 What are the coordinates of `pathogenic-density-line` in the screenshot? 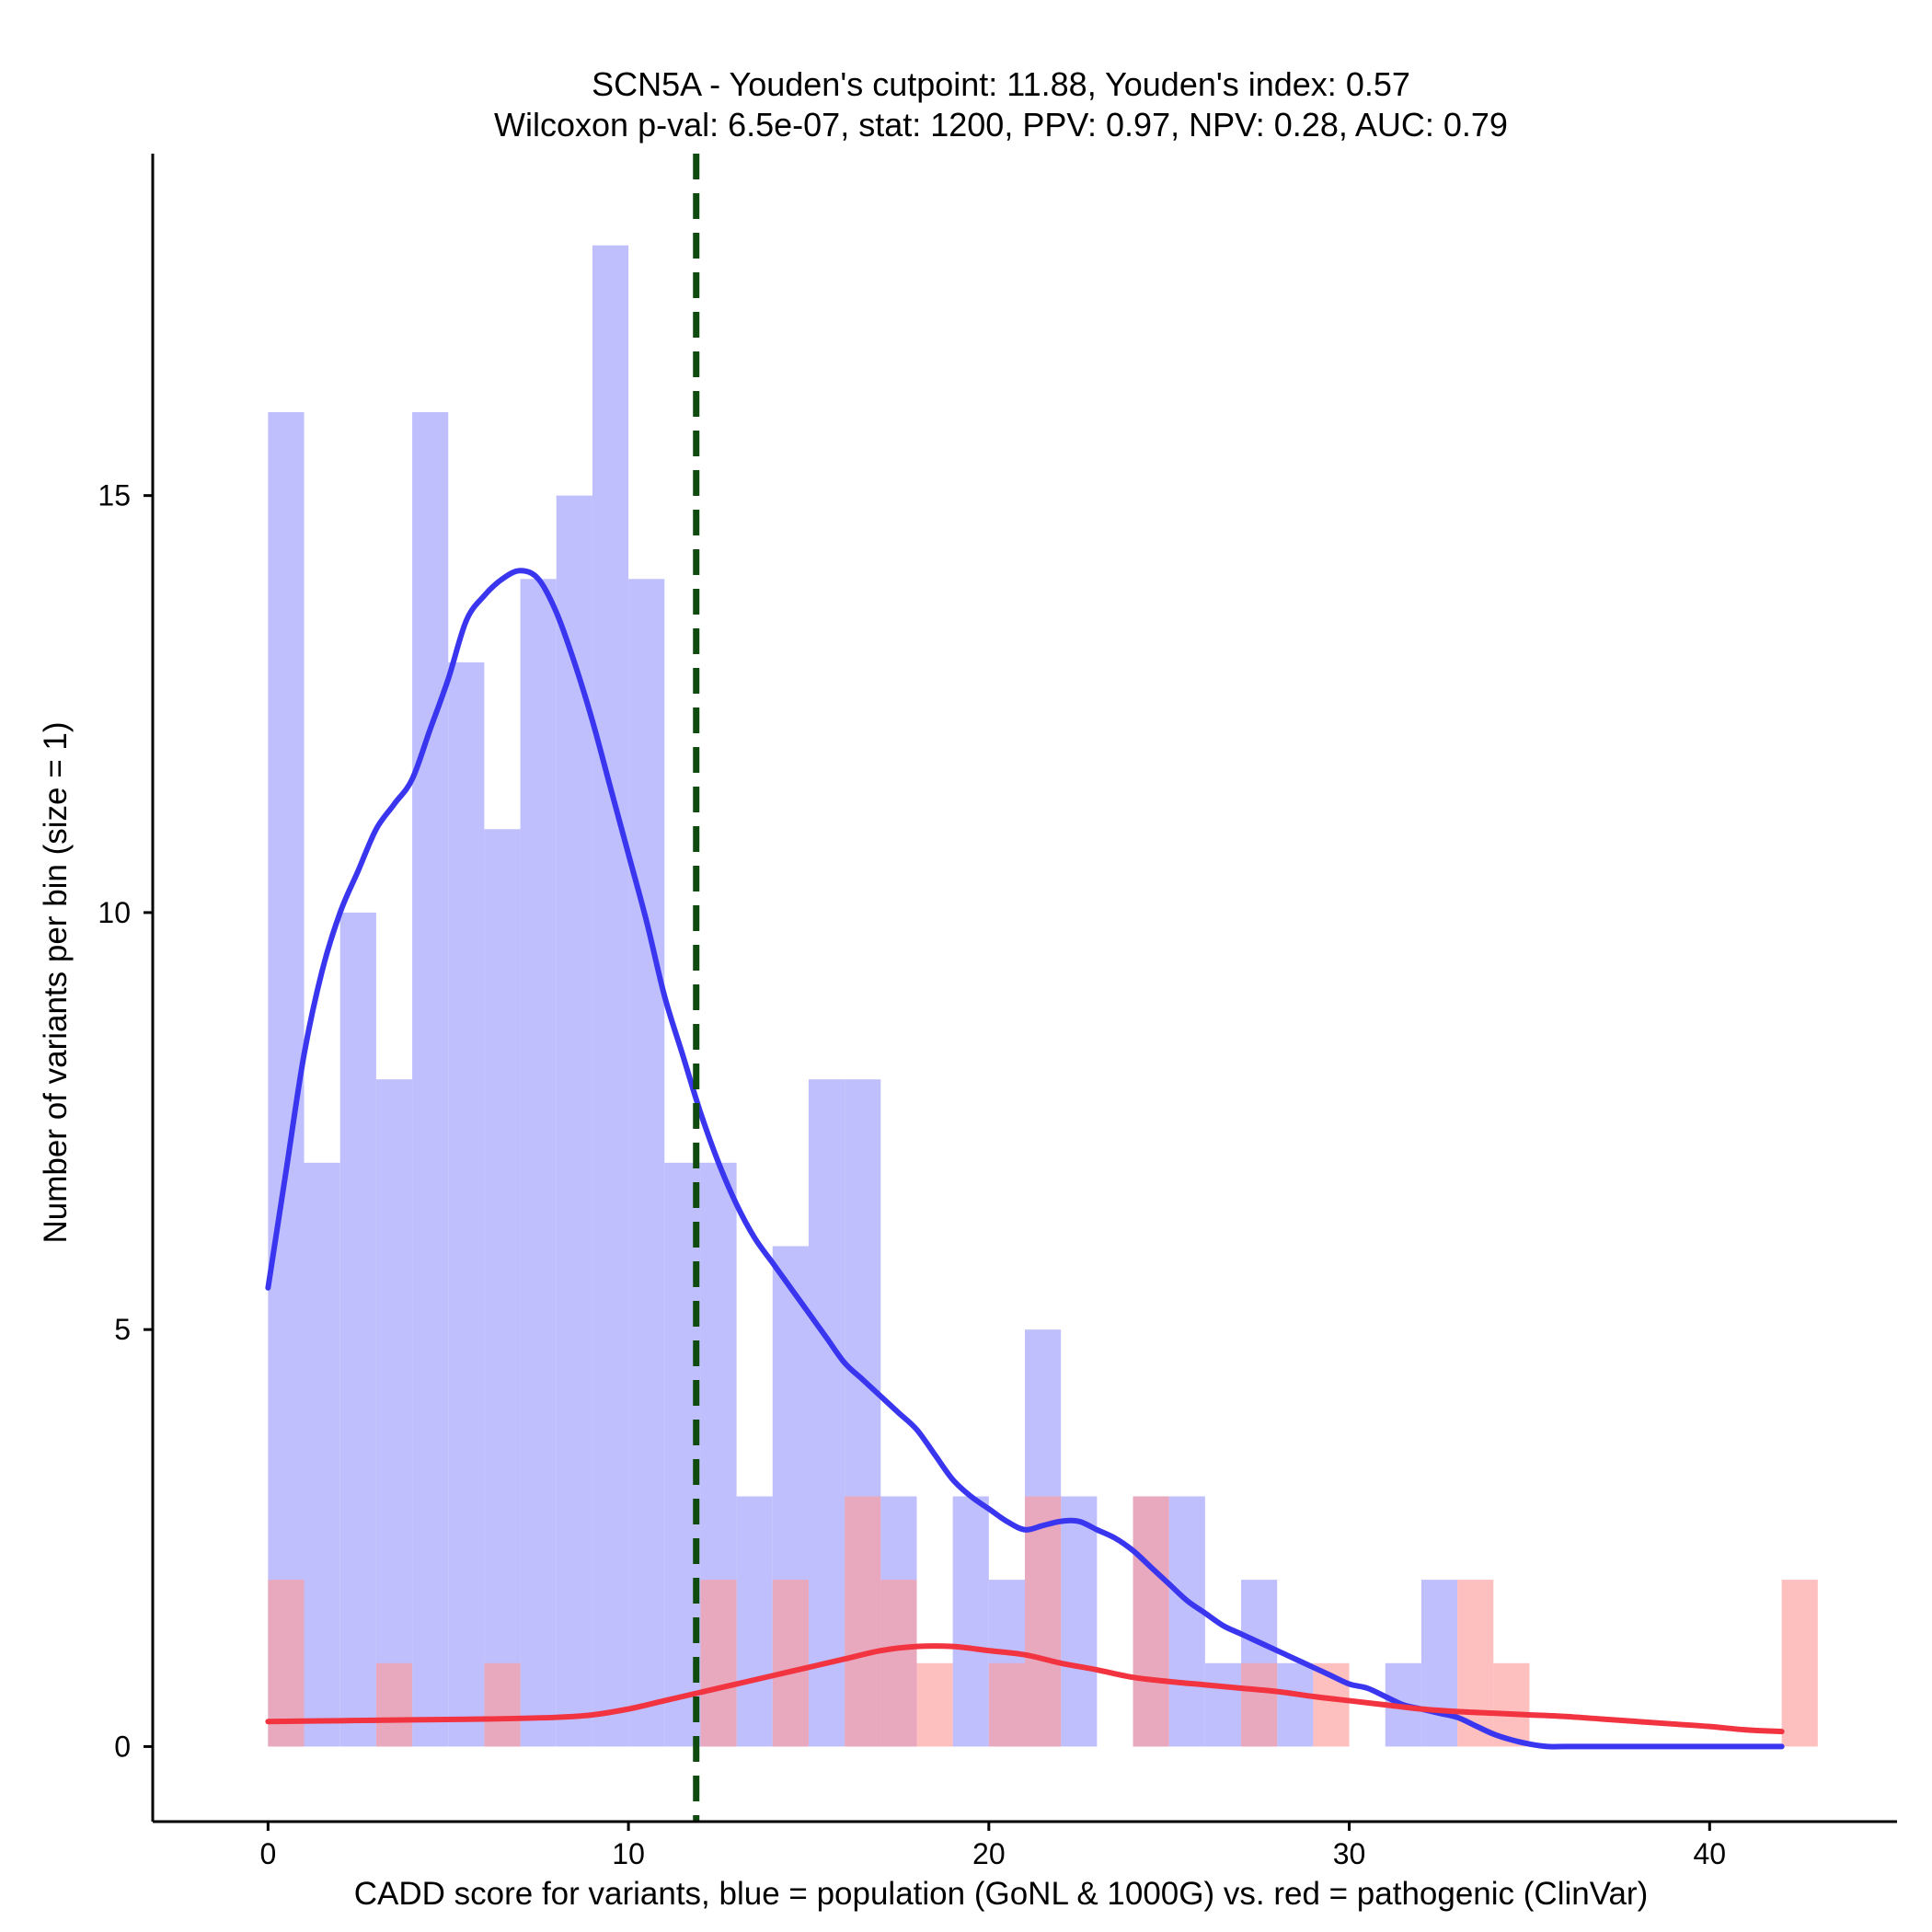 It's located at (1025, 1689).